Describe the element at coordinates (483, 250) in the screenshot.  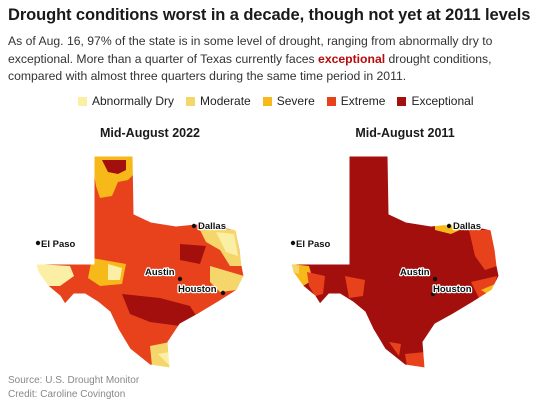
I see `northeast-extreme-region` at that location.